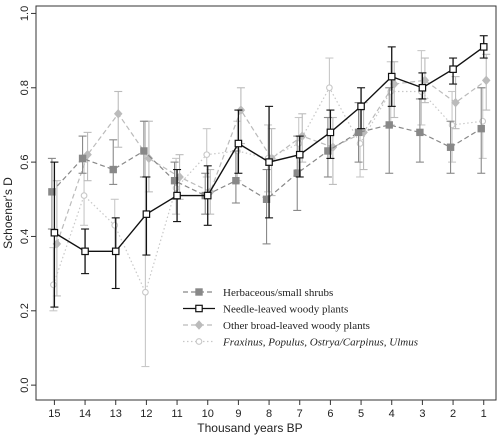  I want to click on x-tick-label: 14, so click(85, 414).